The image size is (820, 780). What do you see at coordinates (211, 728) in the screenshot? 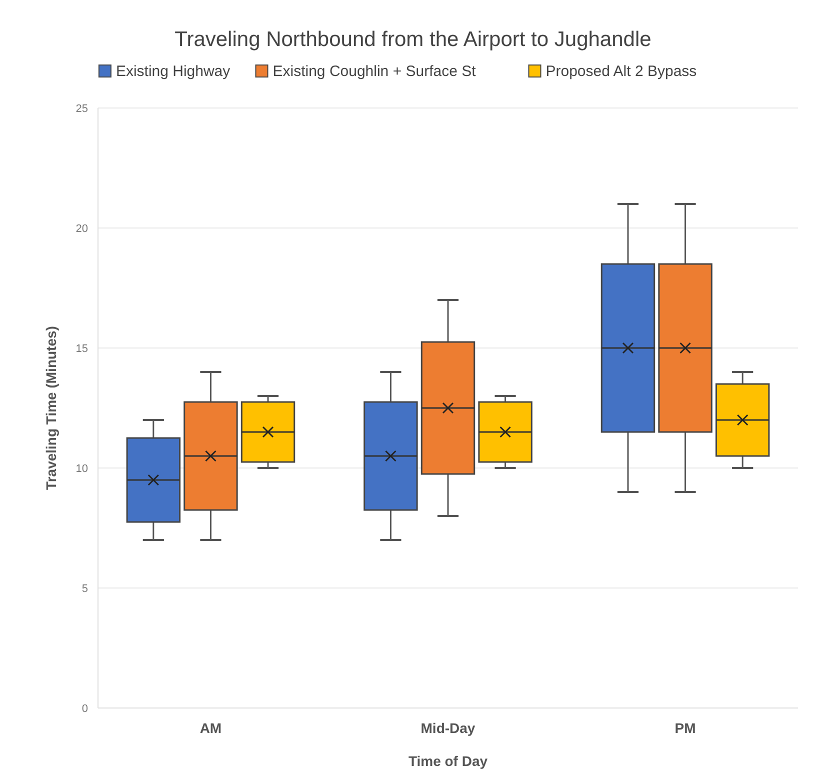
I see `x-tick-label: AM` at bounding box center [211, 728].